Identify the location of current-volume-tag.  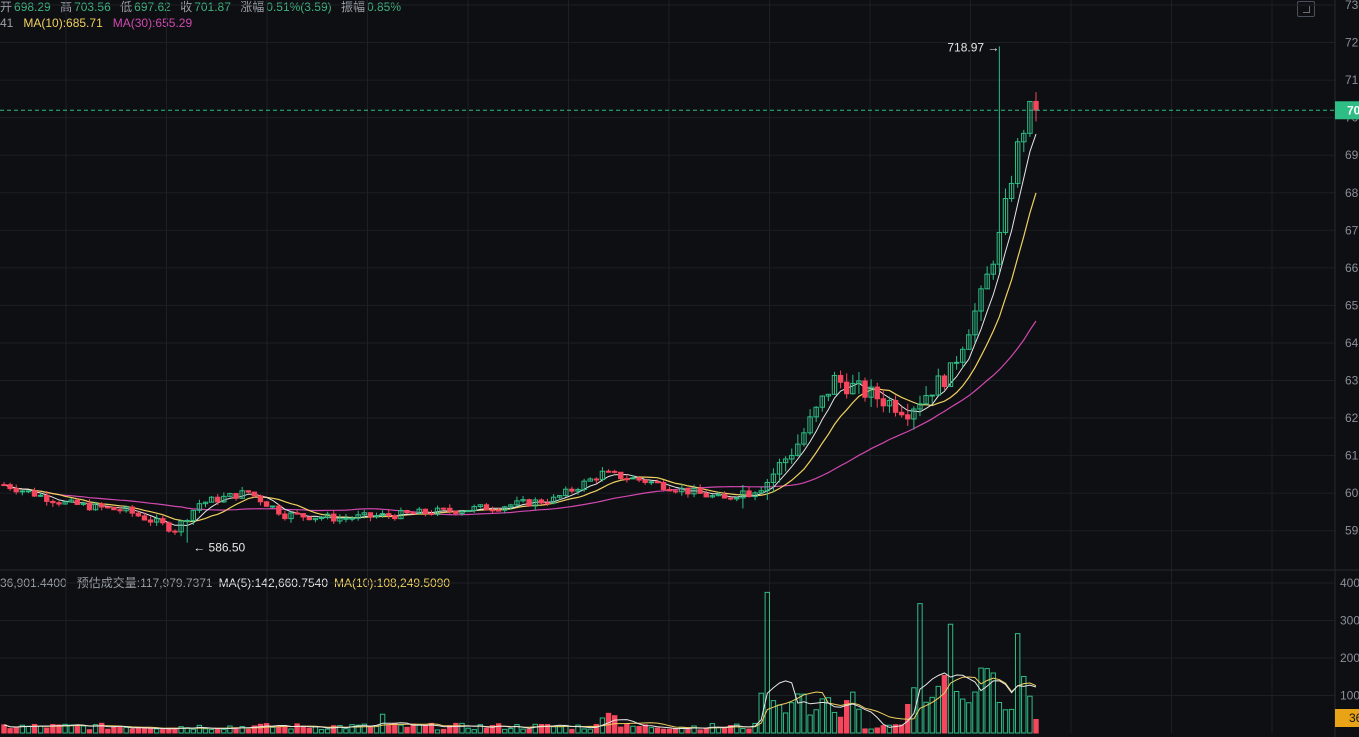
(1347, 718).